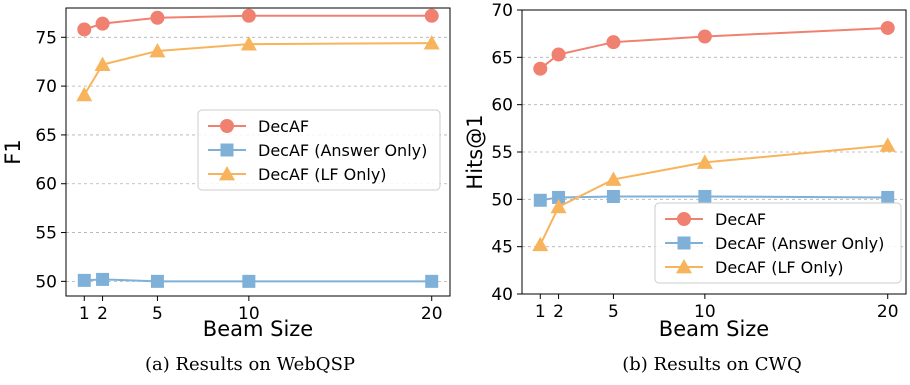 This screenshot has height=385, width=910. What do you see at coordinates (502, 248) in the screenshot?
I see `y-tick-label: 45` at bounding box center [502, 248].